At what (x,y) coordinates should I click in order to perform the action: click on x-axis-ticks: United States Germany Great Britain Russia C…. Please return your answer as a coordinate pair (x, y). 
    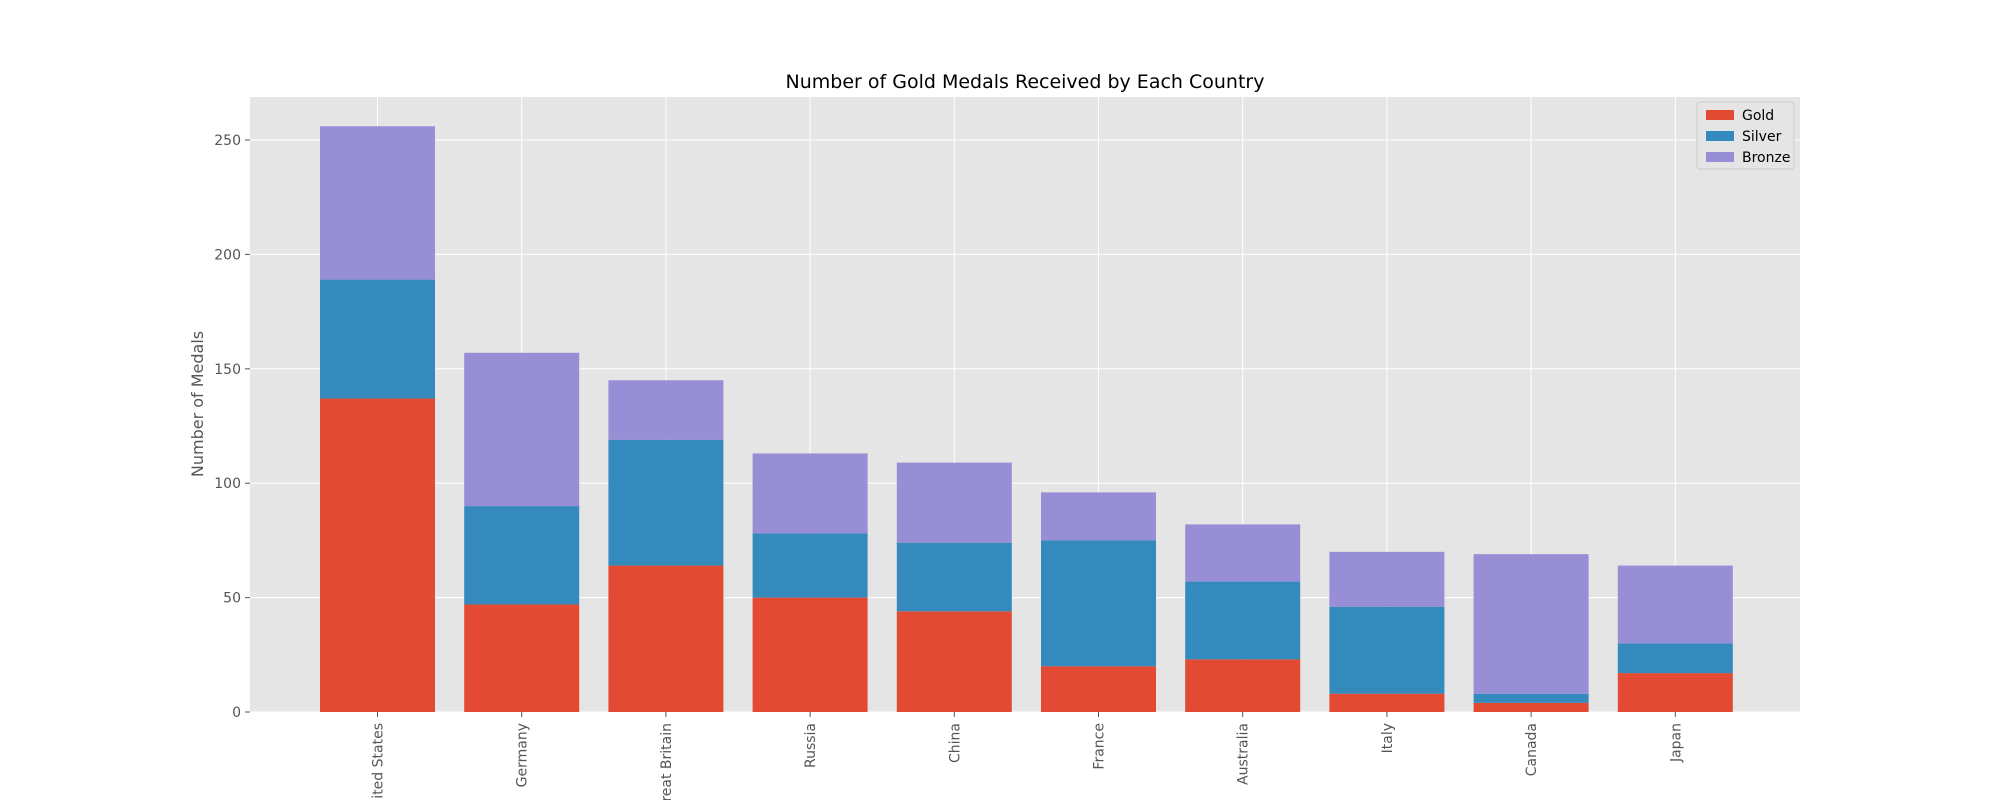
    Looking at the image, I should click on (1027, 758).